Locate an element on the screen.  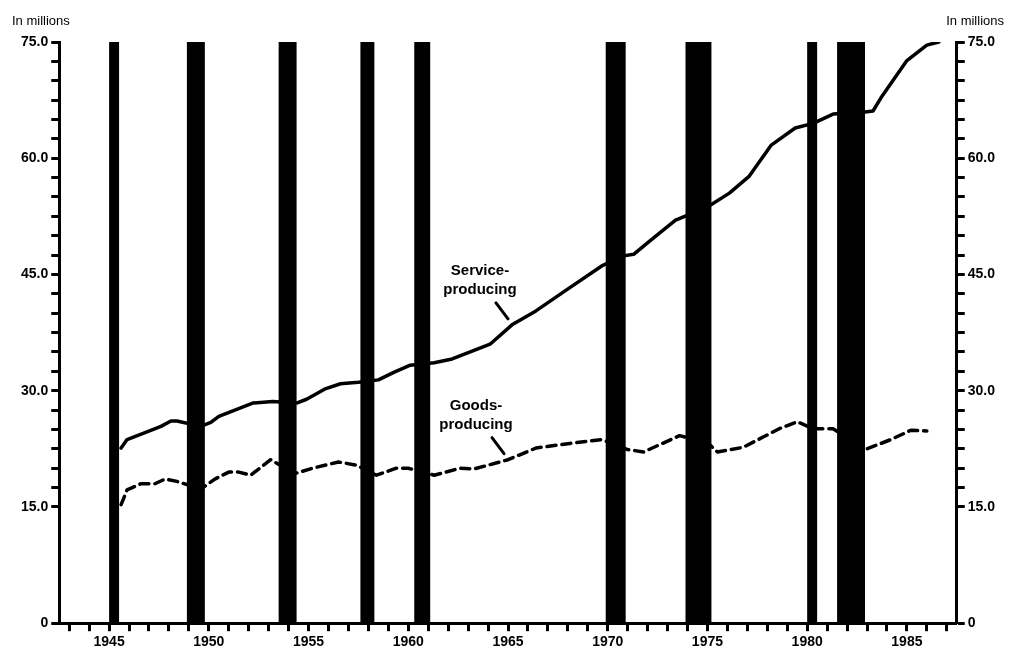
y-tick-label: 30.0 is located at coordinates (35, 389).